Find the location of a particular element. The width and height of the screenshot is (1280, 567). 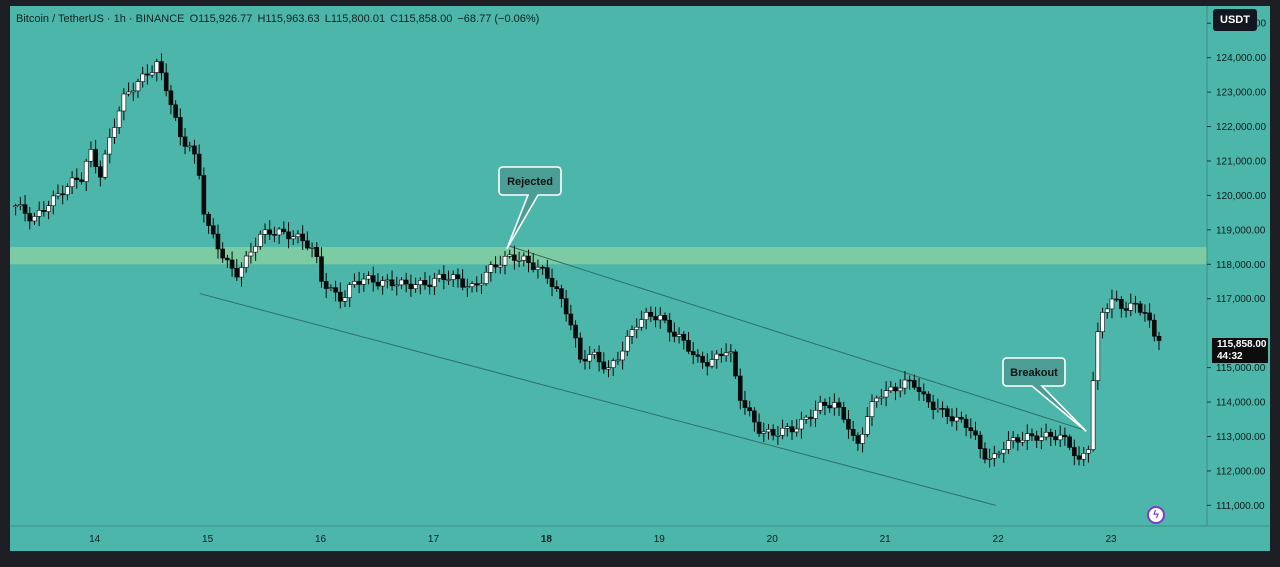

time-tick-label: 23 is located at coordinates (1111, 539).